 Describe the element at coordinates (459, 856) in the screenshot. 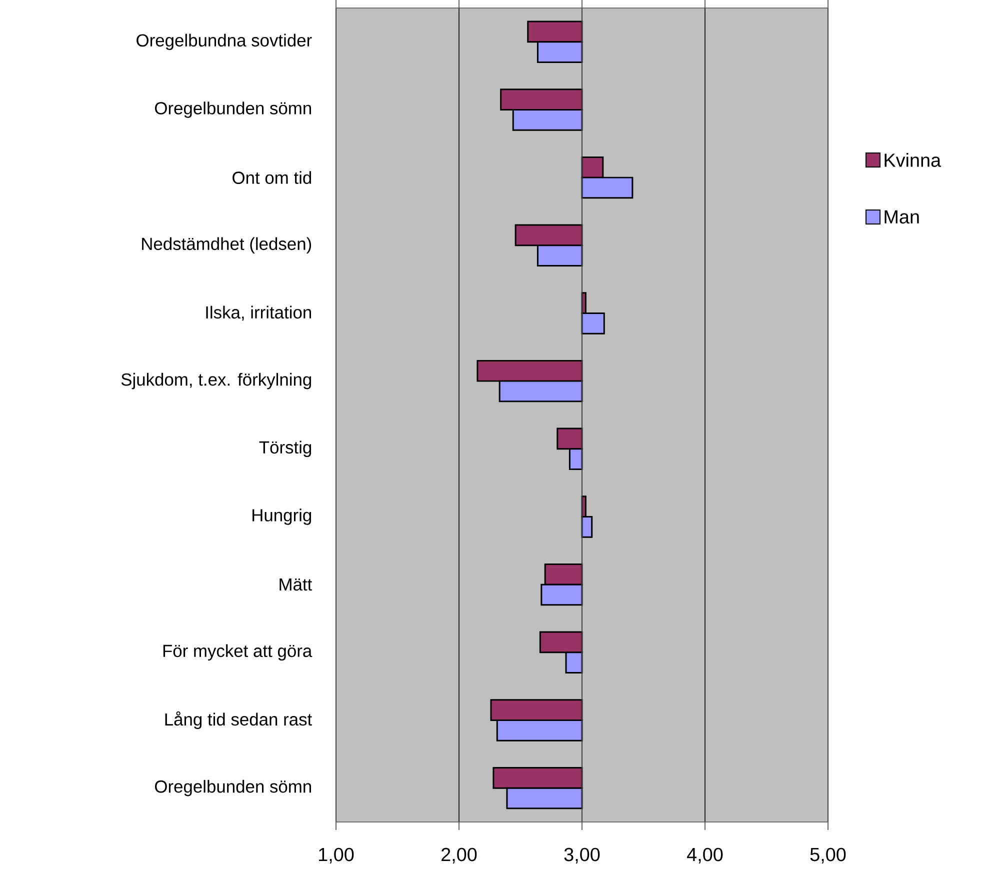

I see `x-tick-label: 2,00` at that location.